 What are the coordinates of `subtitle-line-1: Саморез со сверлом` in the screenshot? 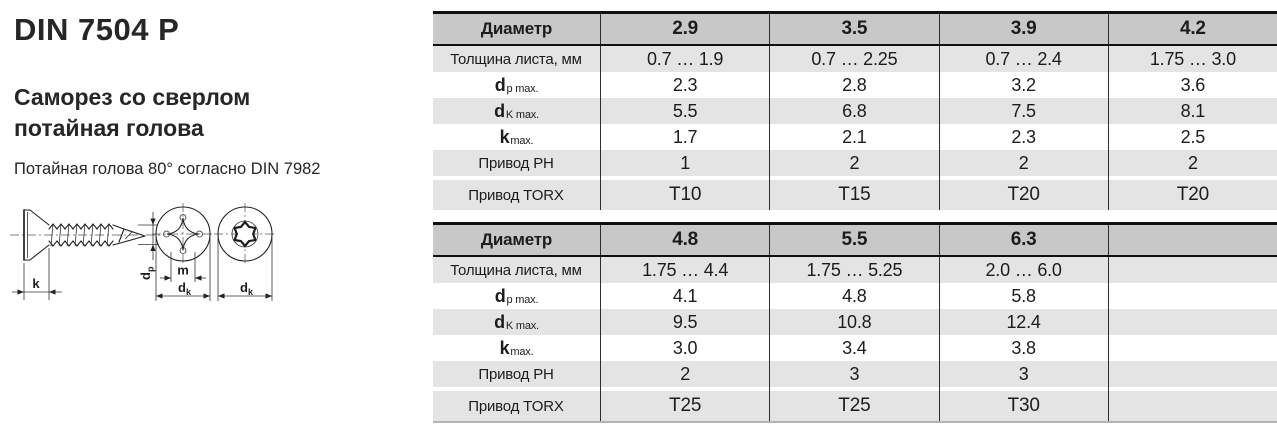 It's located at (132, 97).